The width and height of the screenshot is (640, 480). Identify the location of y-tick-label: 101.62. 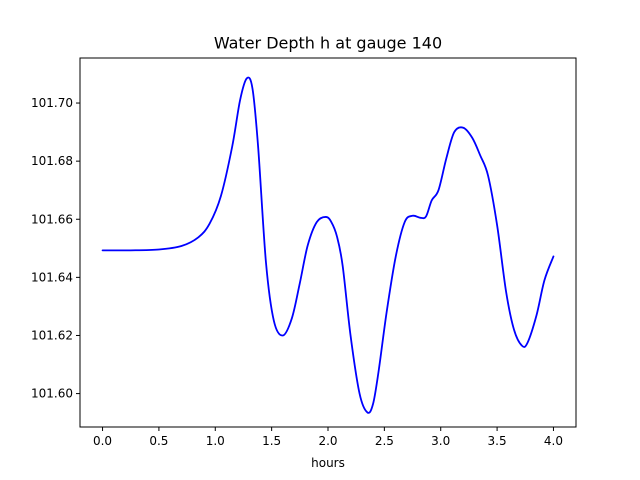
(52, 335).